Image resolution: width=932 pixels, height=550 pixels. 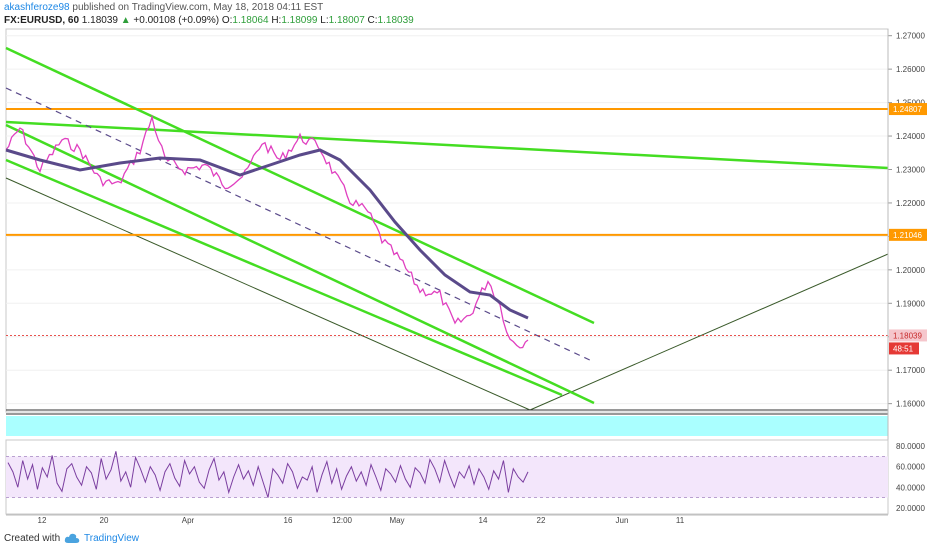 What do you see at coordinates (910, 303) in the screenshot?
I see `price-tick-label: 1.19000` at bounding box center [910, 303].